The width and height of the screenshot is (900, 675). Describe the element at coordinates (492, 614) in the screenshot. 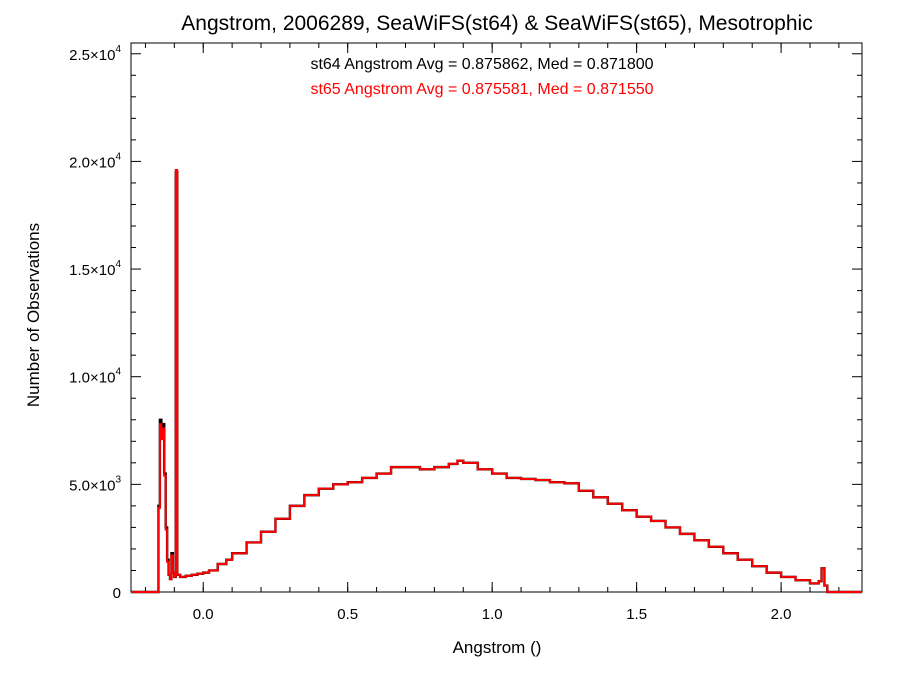

I see `x-tick-label: 1.0` at that location.